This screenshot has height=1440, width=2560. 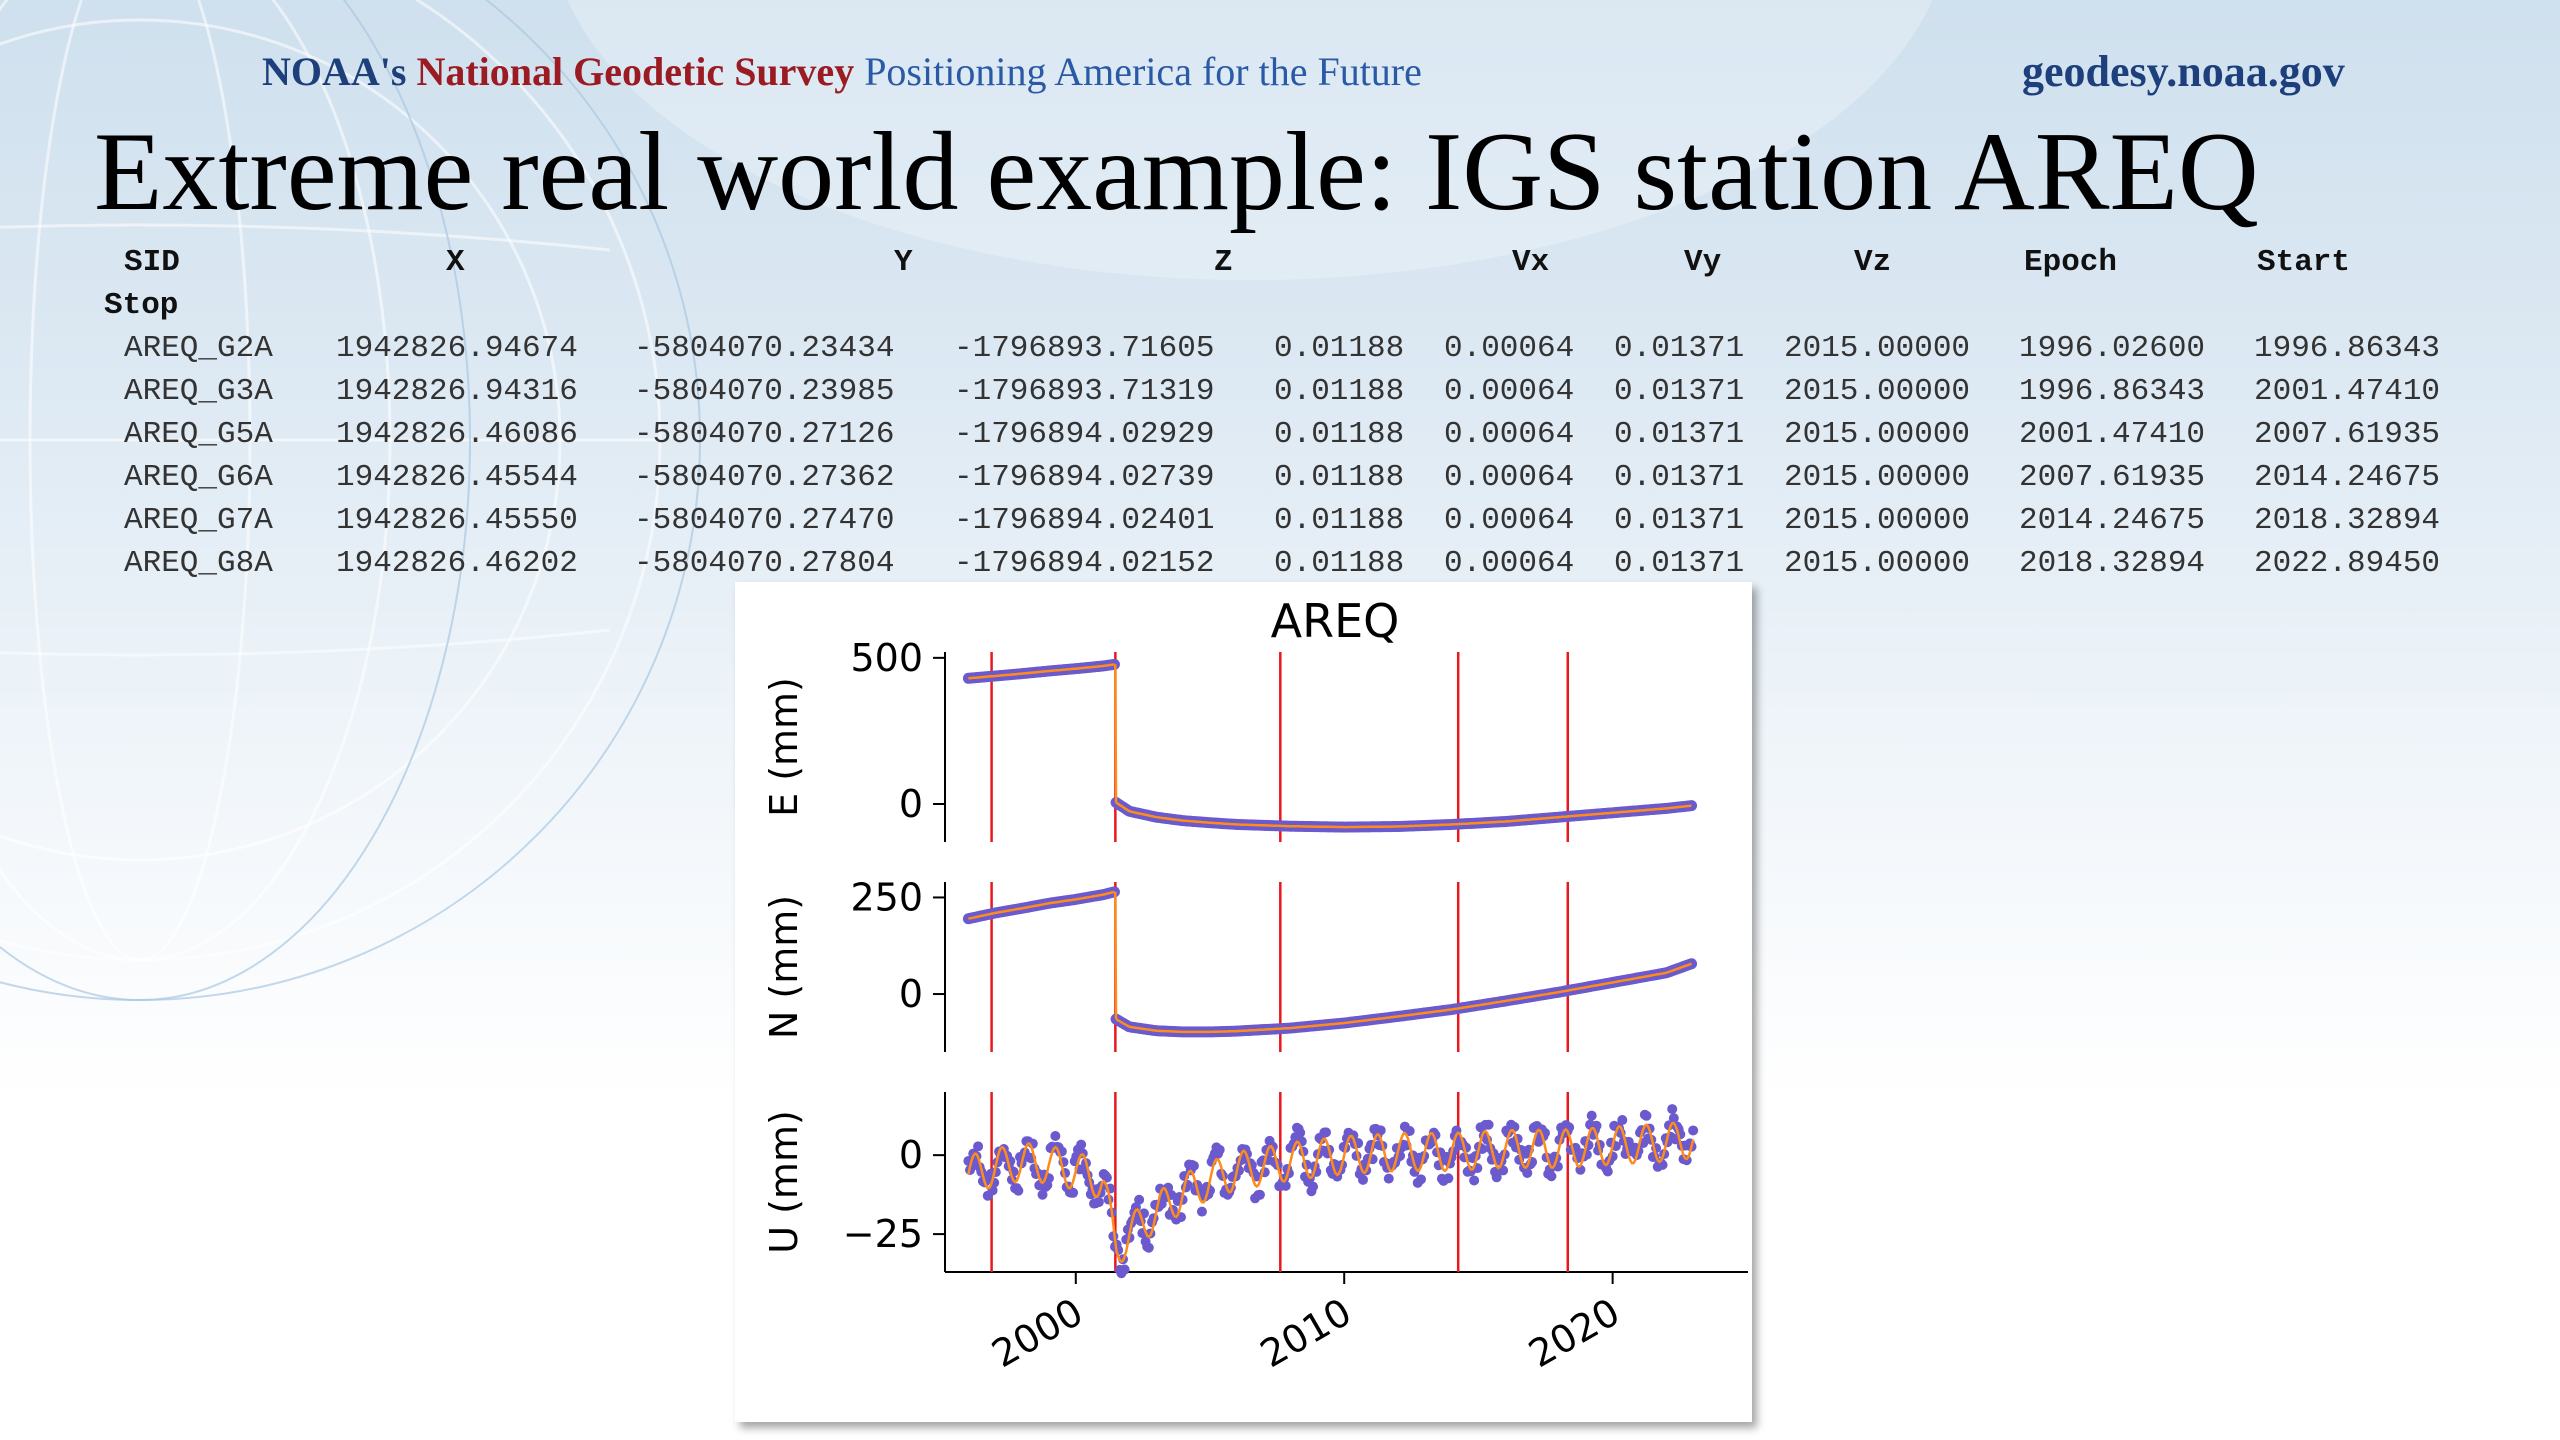 I want to click on table-cell: -5804070.27126, so click(x=764, y=434).